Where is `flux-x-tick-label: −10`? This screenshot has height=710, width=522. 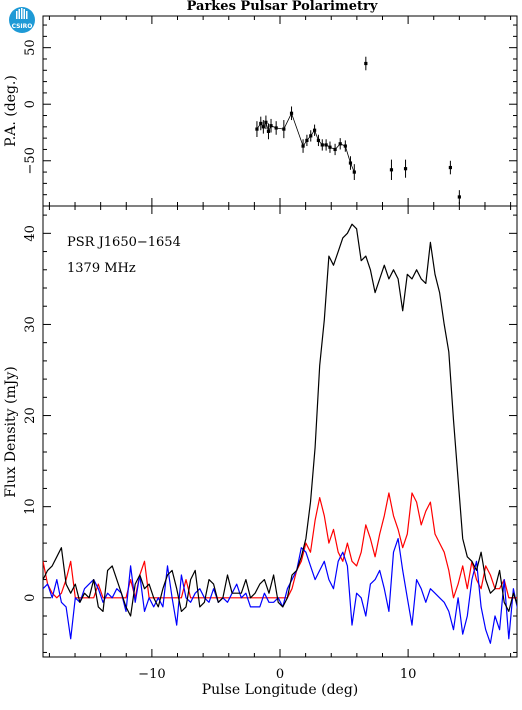
flux-x-tick-label: −10 is located at coordinates (151, 674).